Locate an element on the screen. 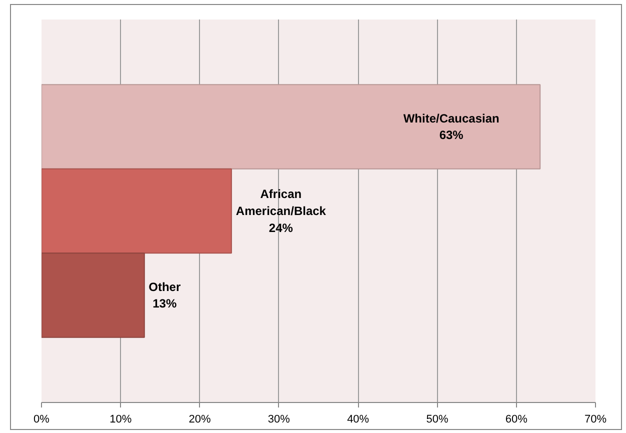 The height and width of the screenshot is (433, 626). series-label: Other is located at coordinates (164, 287).